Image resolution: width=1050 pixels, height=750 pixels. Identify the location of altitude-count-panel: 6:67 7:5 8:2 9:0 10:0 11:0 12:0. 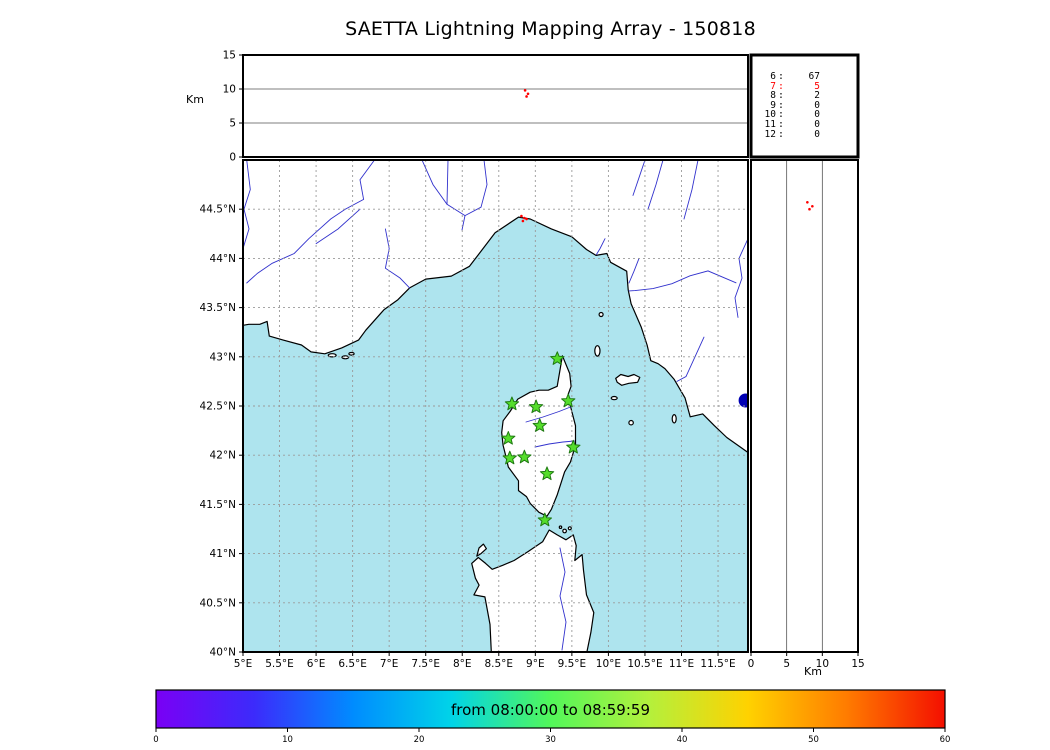
(802, 105).